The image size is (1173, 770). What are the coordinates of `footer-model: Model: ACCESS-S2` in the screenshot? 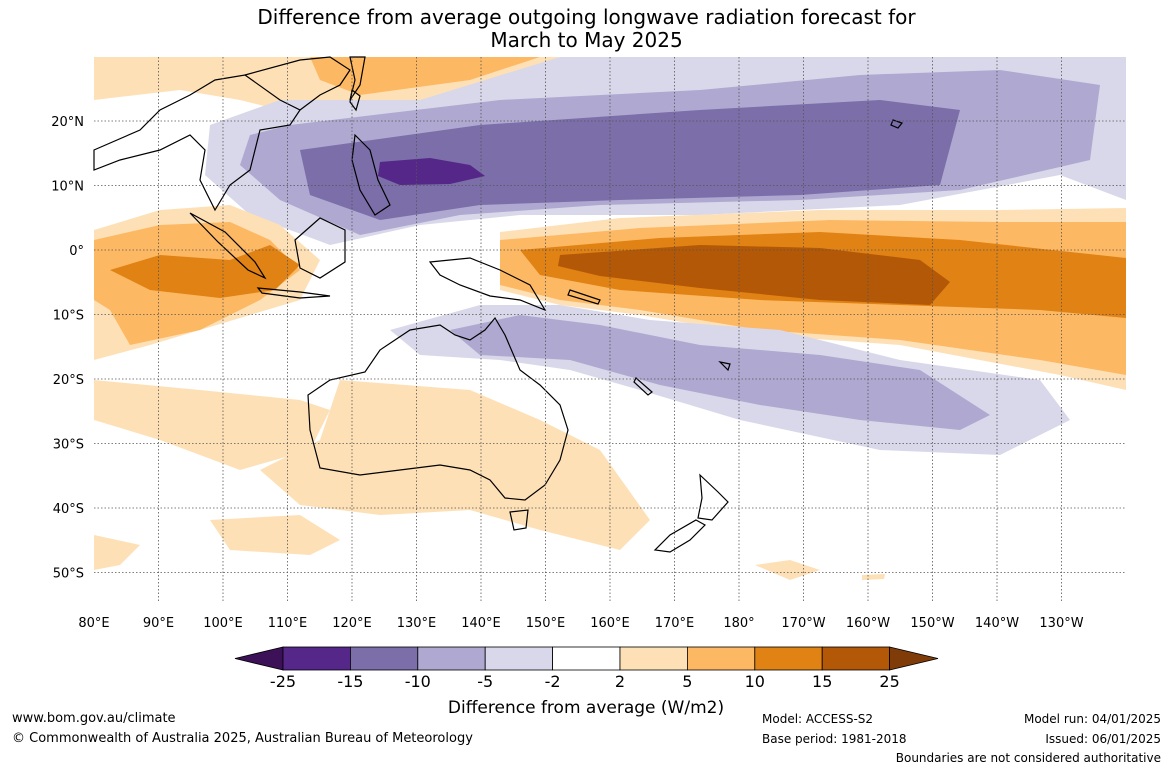 It's located at (818, 719).